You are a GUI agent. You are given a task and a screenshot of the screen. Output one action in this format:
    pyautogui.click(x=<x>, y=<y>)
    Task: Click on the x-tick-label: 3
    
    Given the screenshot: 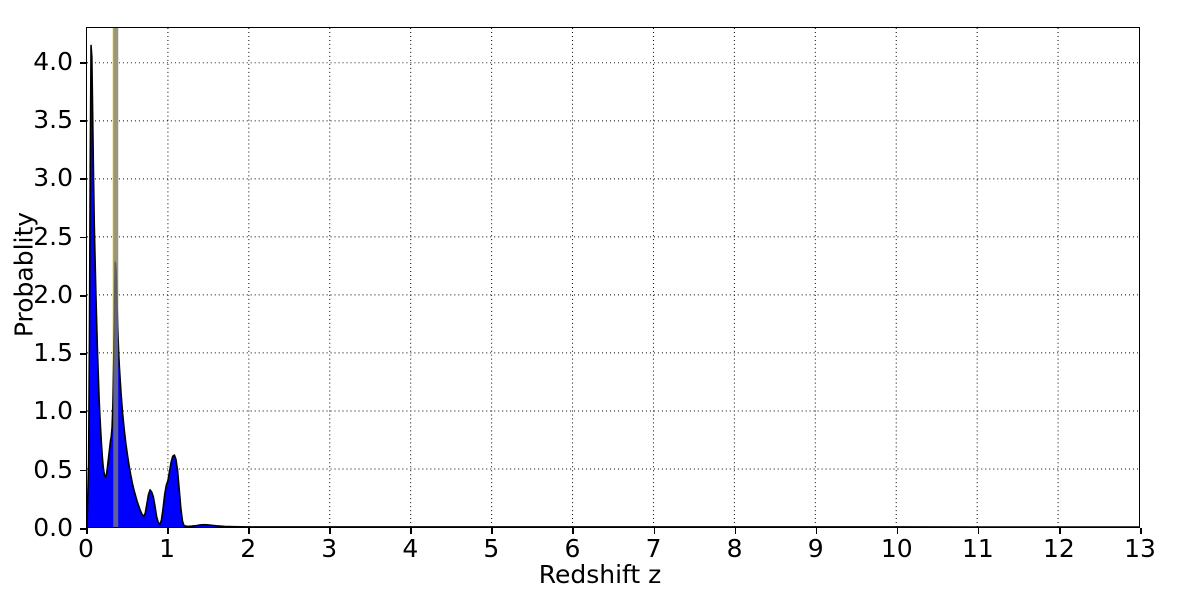 What is the action you would take?
    pyautogui.click(x=329, y=548)
    